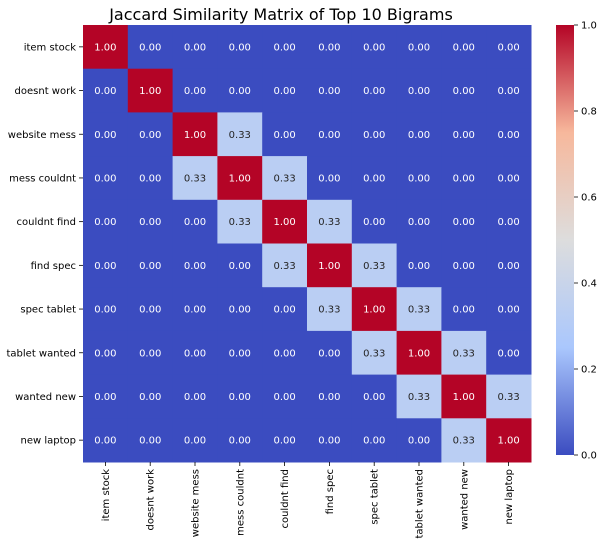 Image resolution: width=609 pixels, height=543 pixels. Describe the element at coordinates (46, 91) in the screenshot. I see `row-tick-label: doesnt work` at that location.